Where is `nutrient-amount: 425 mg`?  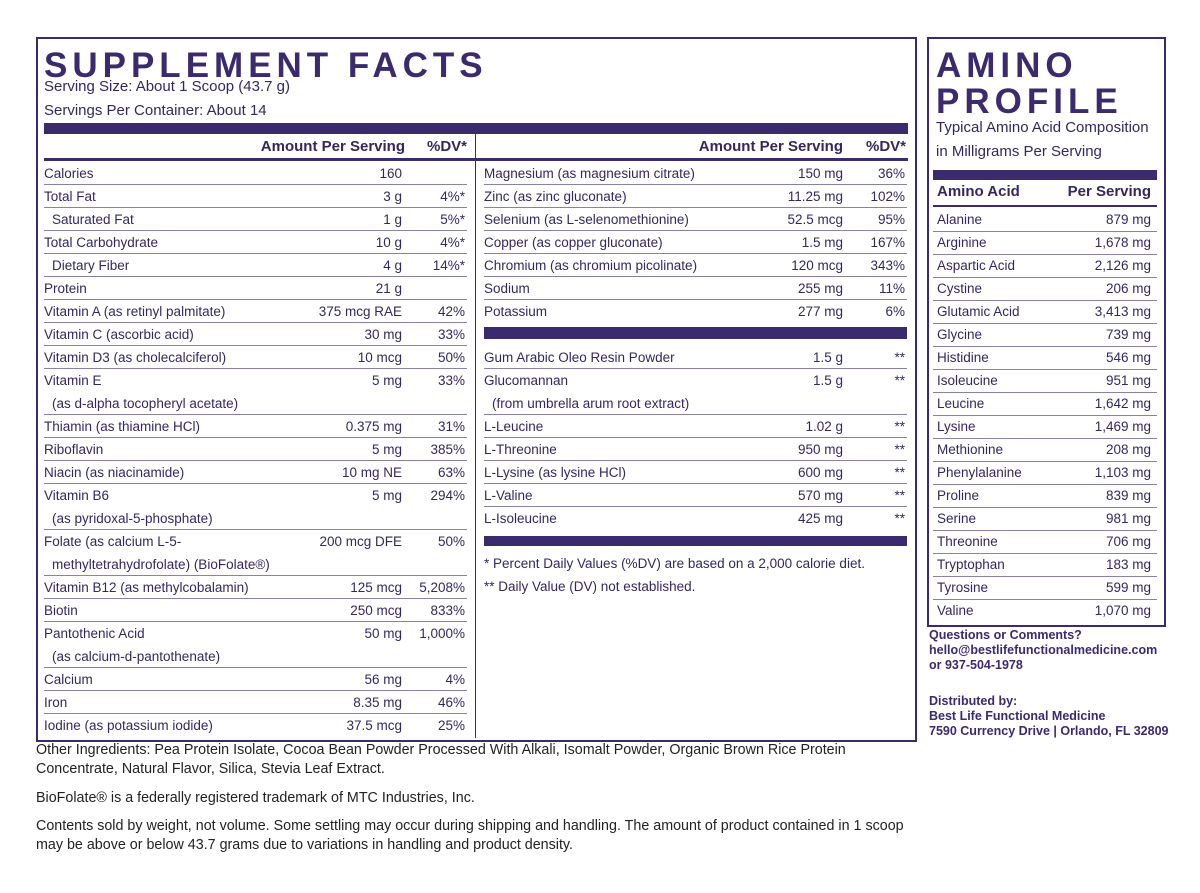
nutrient-amount: 425 mg is located at coordinates (820, 518).